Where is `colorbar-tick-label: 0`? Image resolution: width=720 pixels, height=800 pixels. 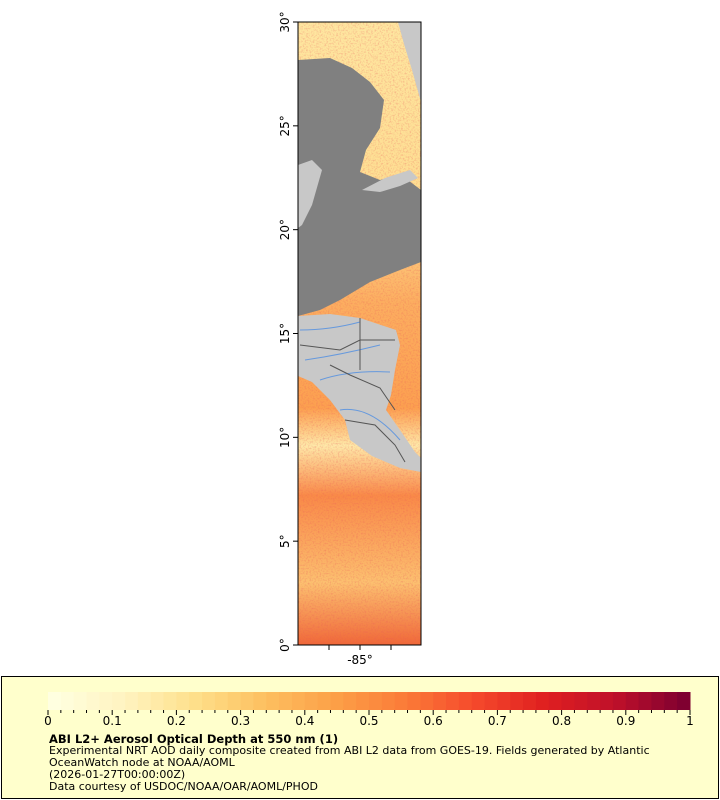 colorbar-tick-label: 0 is located at coordinates (48, 720).